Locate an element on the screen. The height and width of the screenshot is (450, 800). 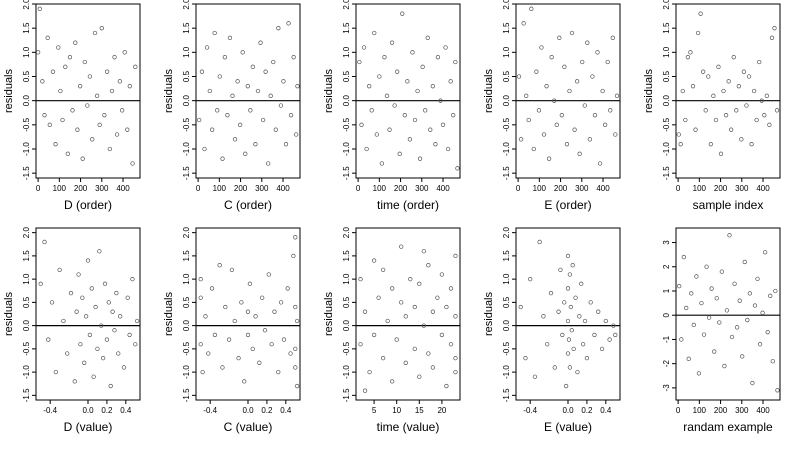
x-axis-label: randam example is located at coordinates (728, 427).